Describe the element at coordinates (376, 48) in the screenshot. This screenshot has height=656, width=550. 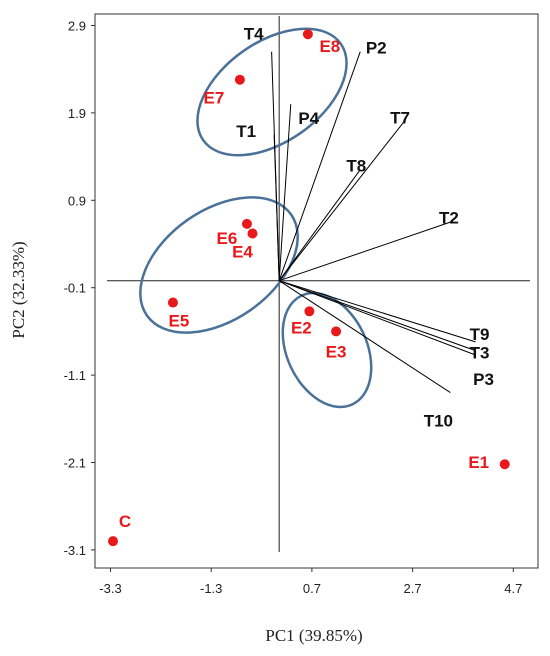
I see `loading-label-p2: P2` at that location.